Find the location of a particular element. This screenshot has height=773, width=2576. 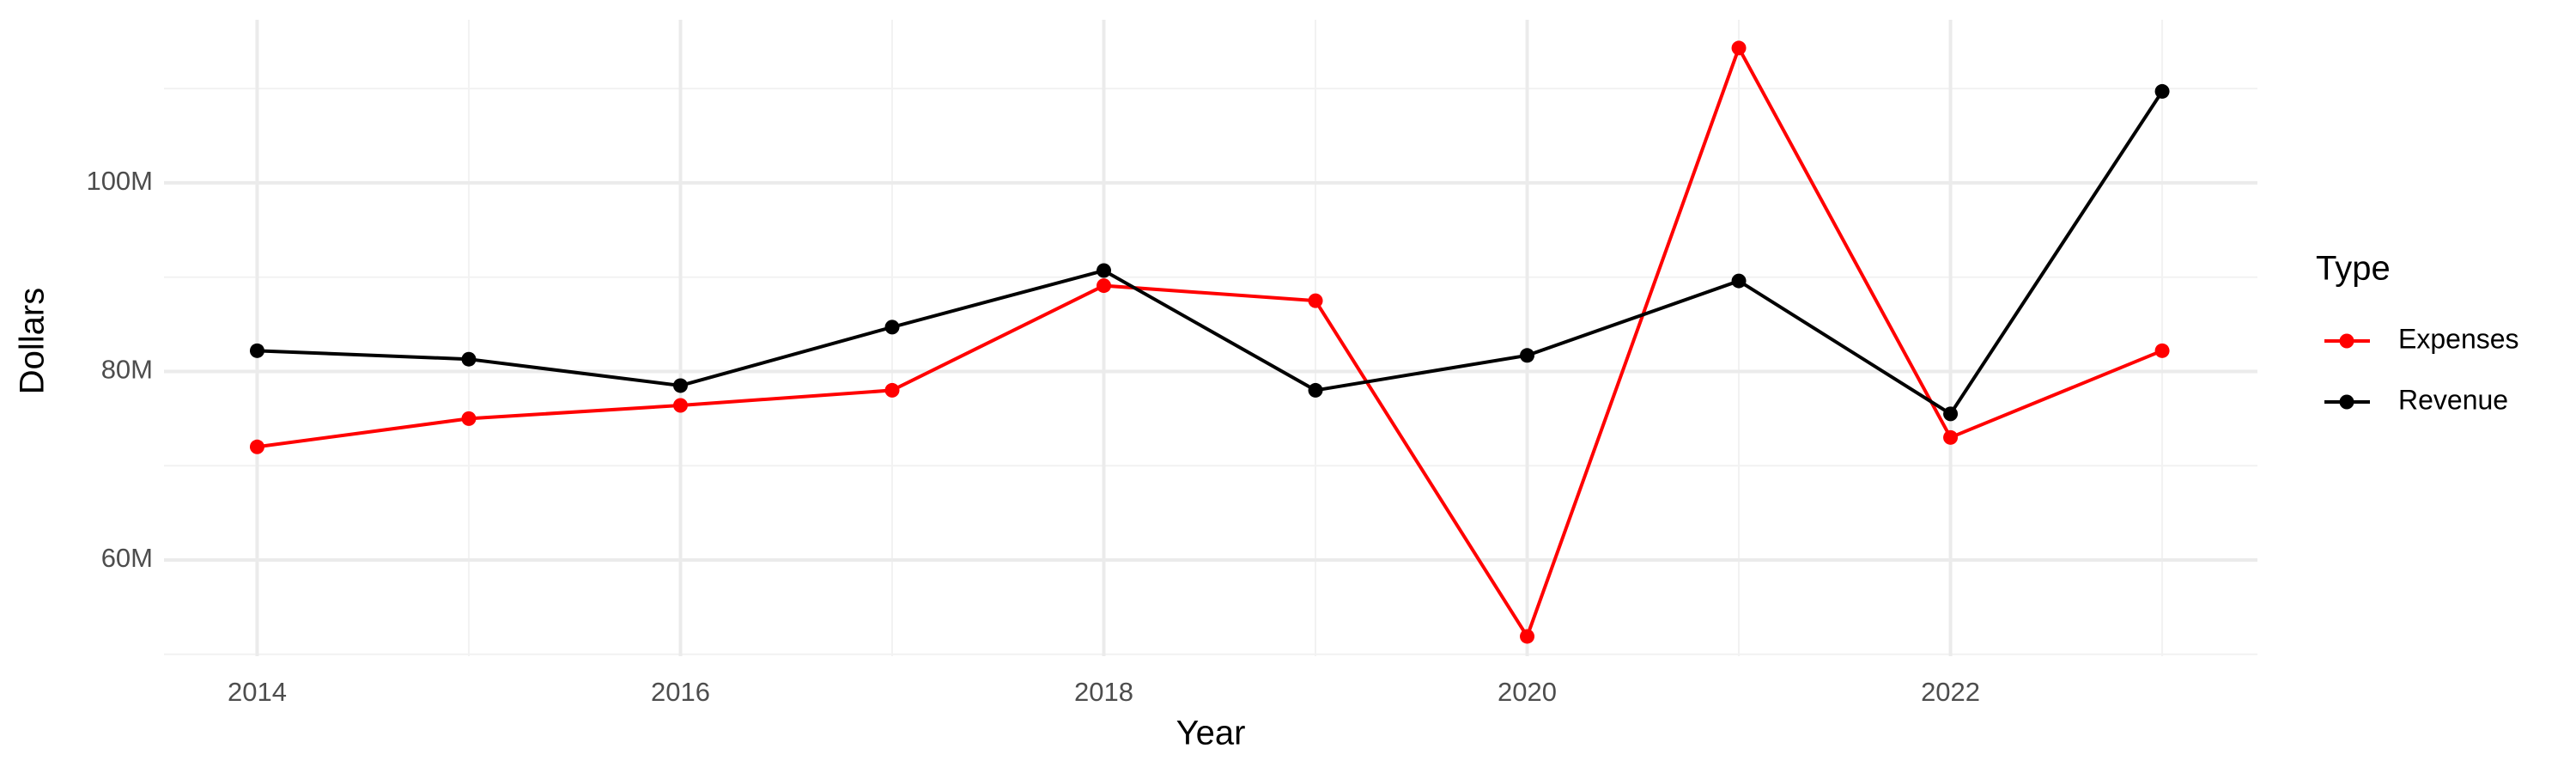

y-tick-label: 80M is located at coordinates (127, 370).